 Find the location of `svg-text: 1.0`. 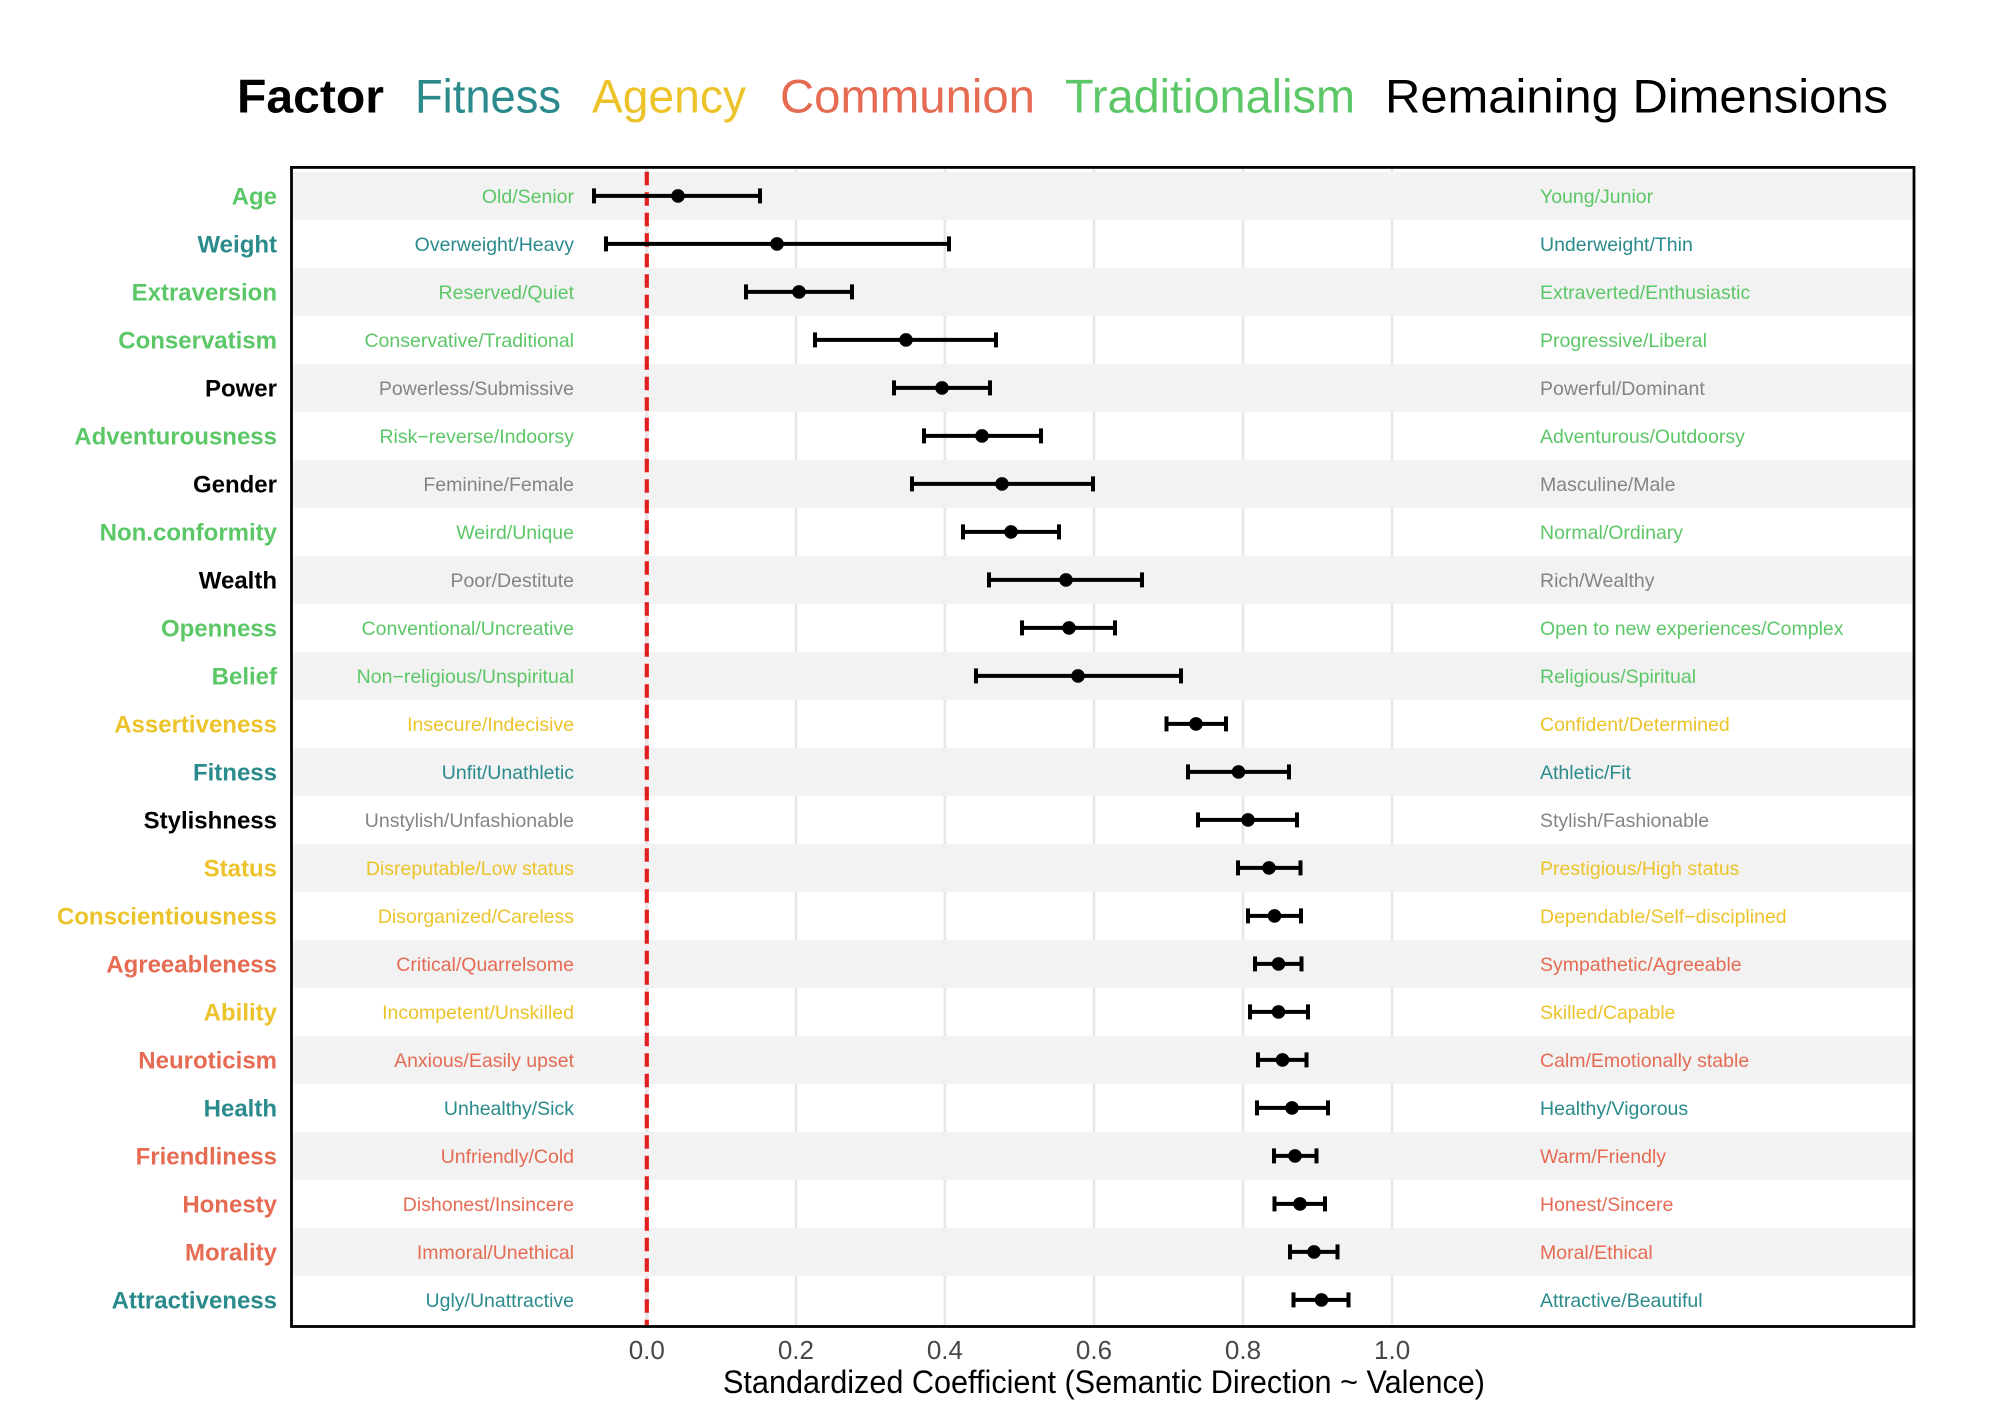

svg-text: 1.0 is located at coordinates (1392, 1350).